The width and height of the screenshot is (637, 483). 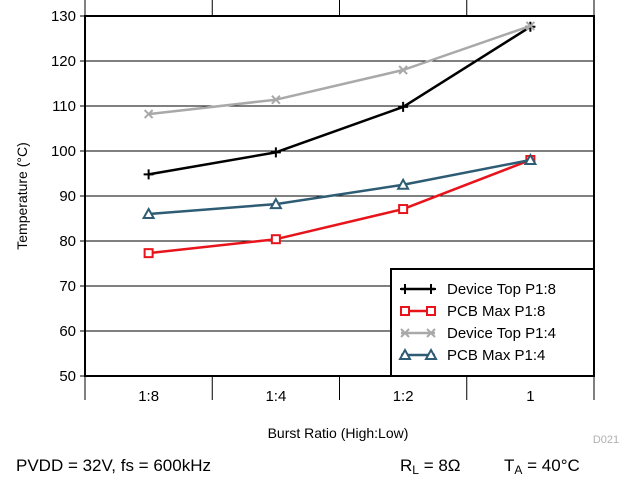 I want to click on ambient-symbol: T, so click(x=509, y=465).